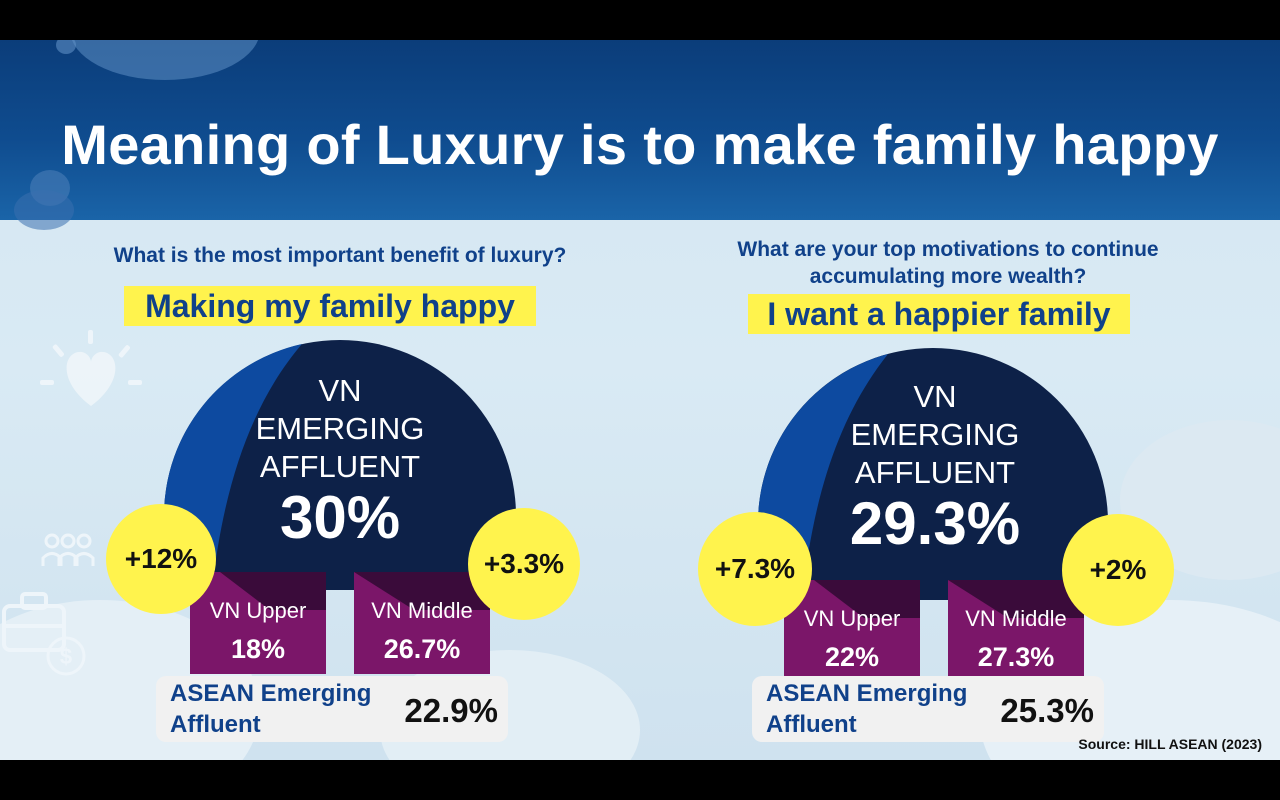 This screenshot has width=1280, height=800. Describe the element at coordinates (755, 569) in the screenshot. I see `left-delta-badge: +7.3%` at that location.